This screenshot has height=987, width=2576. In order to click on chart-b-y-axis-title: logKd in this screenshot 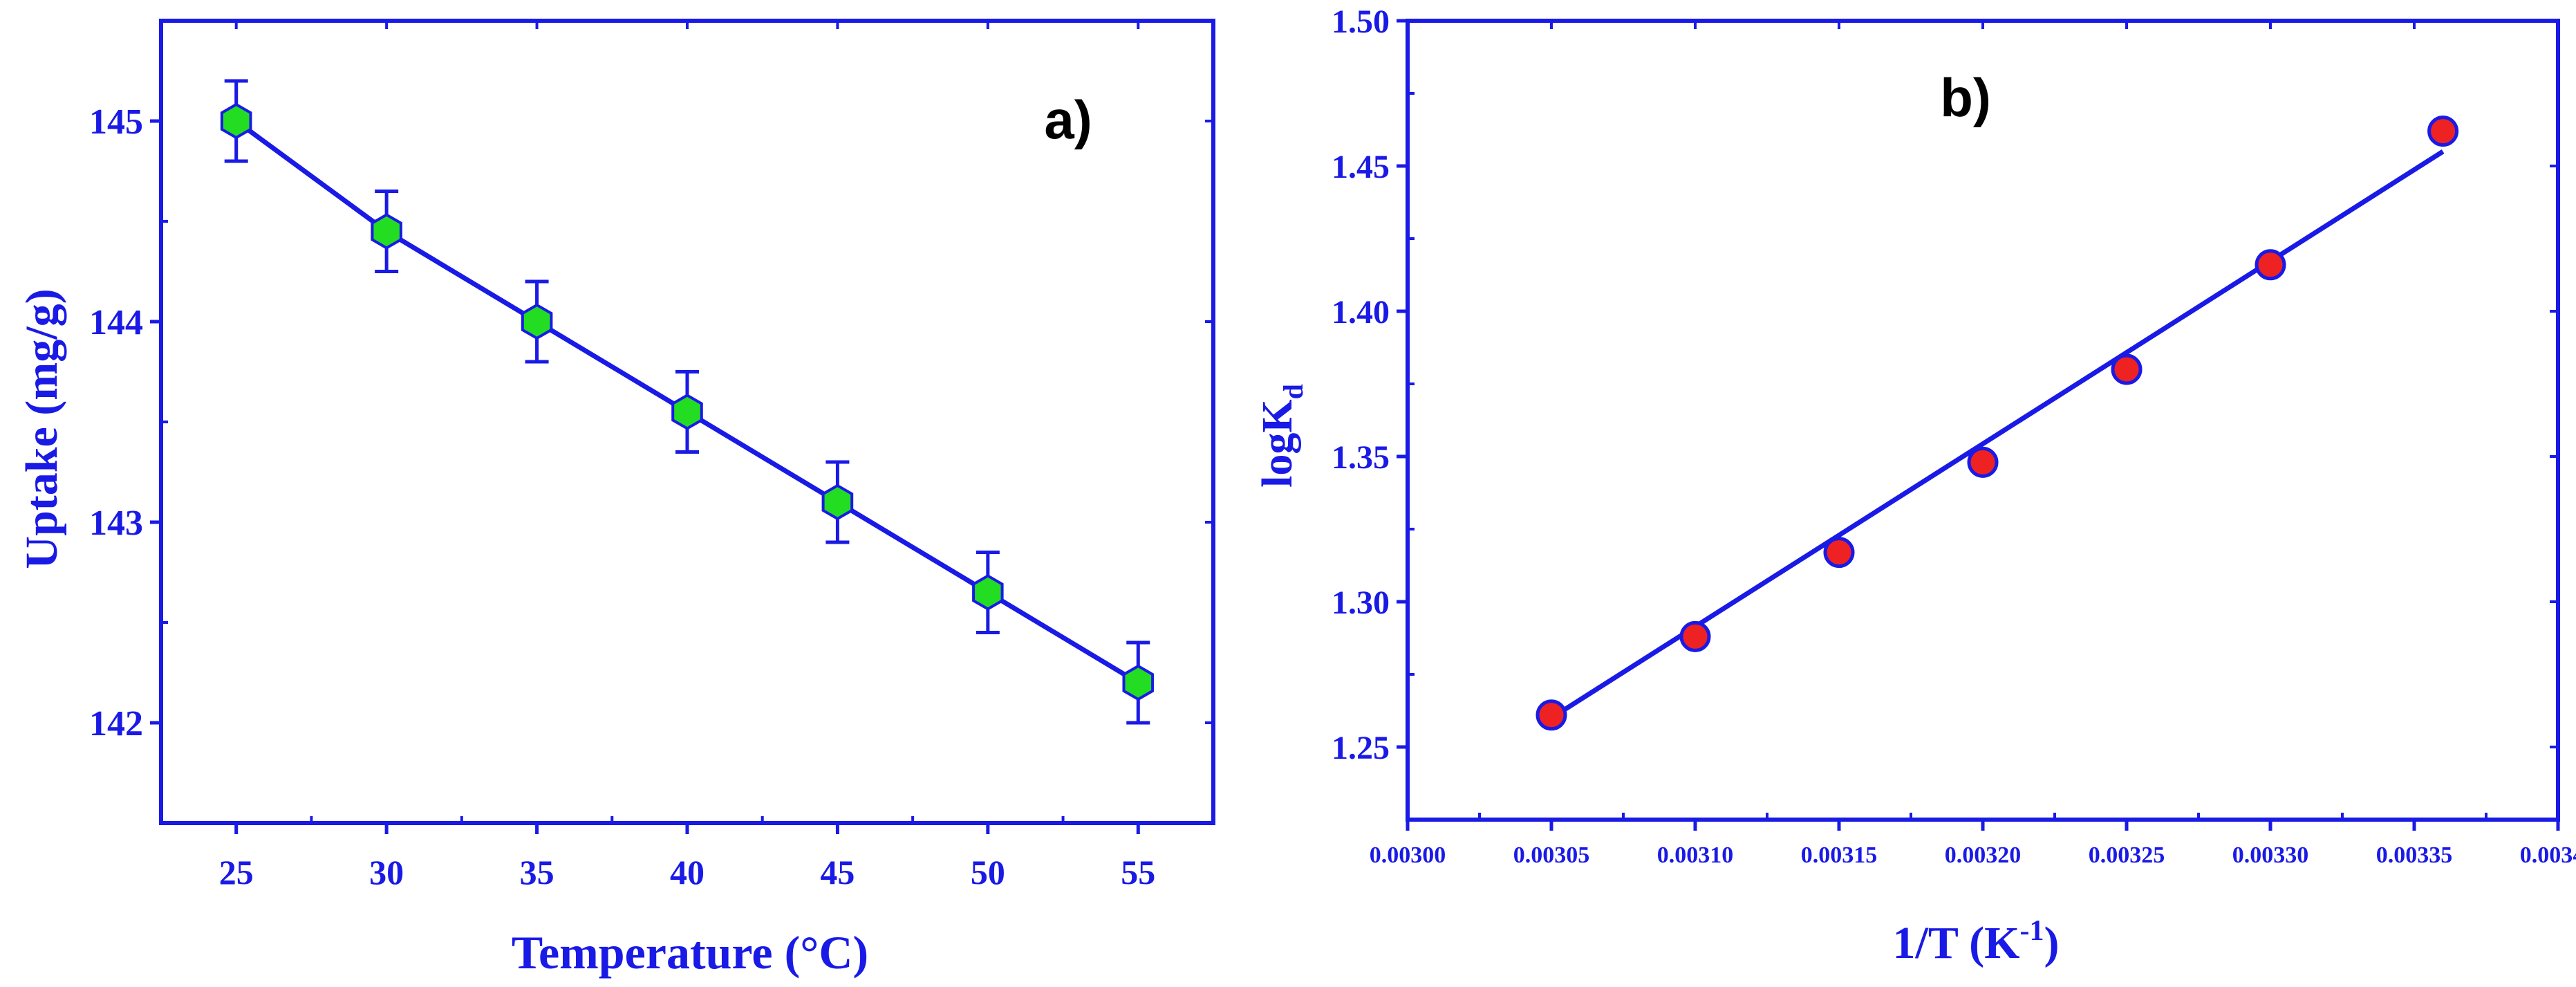, I will do `click(1281, 436)`.